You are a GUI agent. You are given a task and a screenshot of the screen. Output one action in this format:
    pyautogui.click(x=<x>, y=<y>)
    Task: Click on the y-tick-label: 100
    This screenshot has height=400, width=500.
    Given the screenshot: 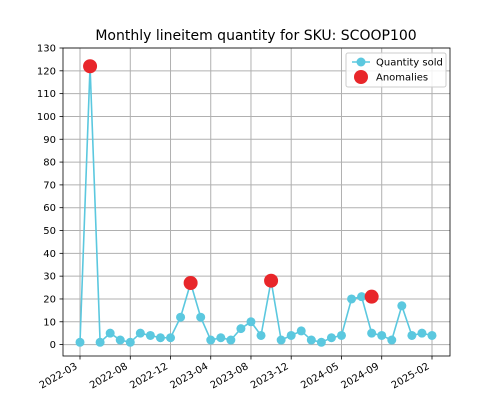 What is the action you would take?
    pyautogui.click(x=46, y=117)
    